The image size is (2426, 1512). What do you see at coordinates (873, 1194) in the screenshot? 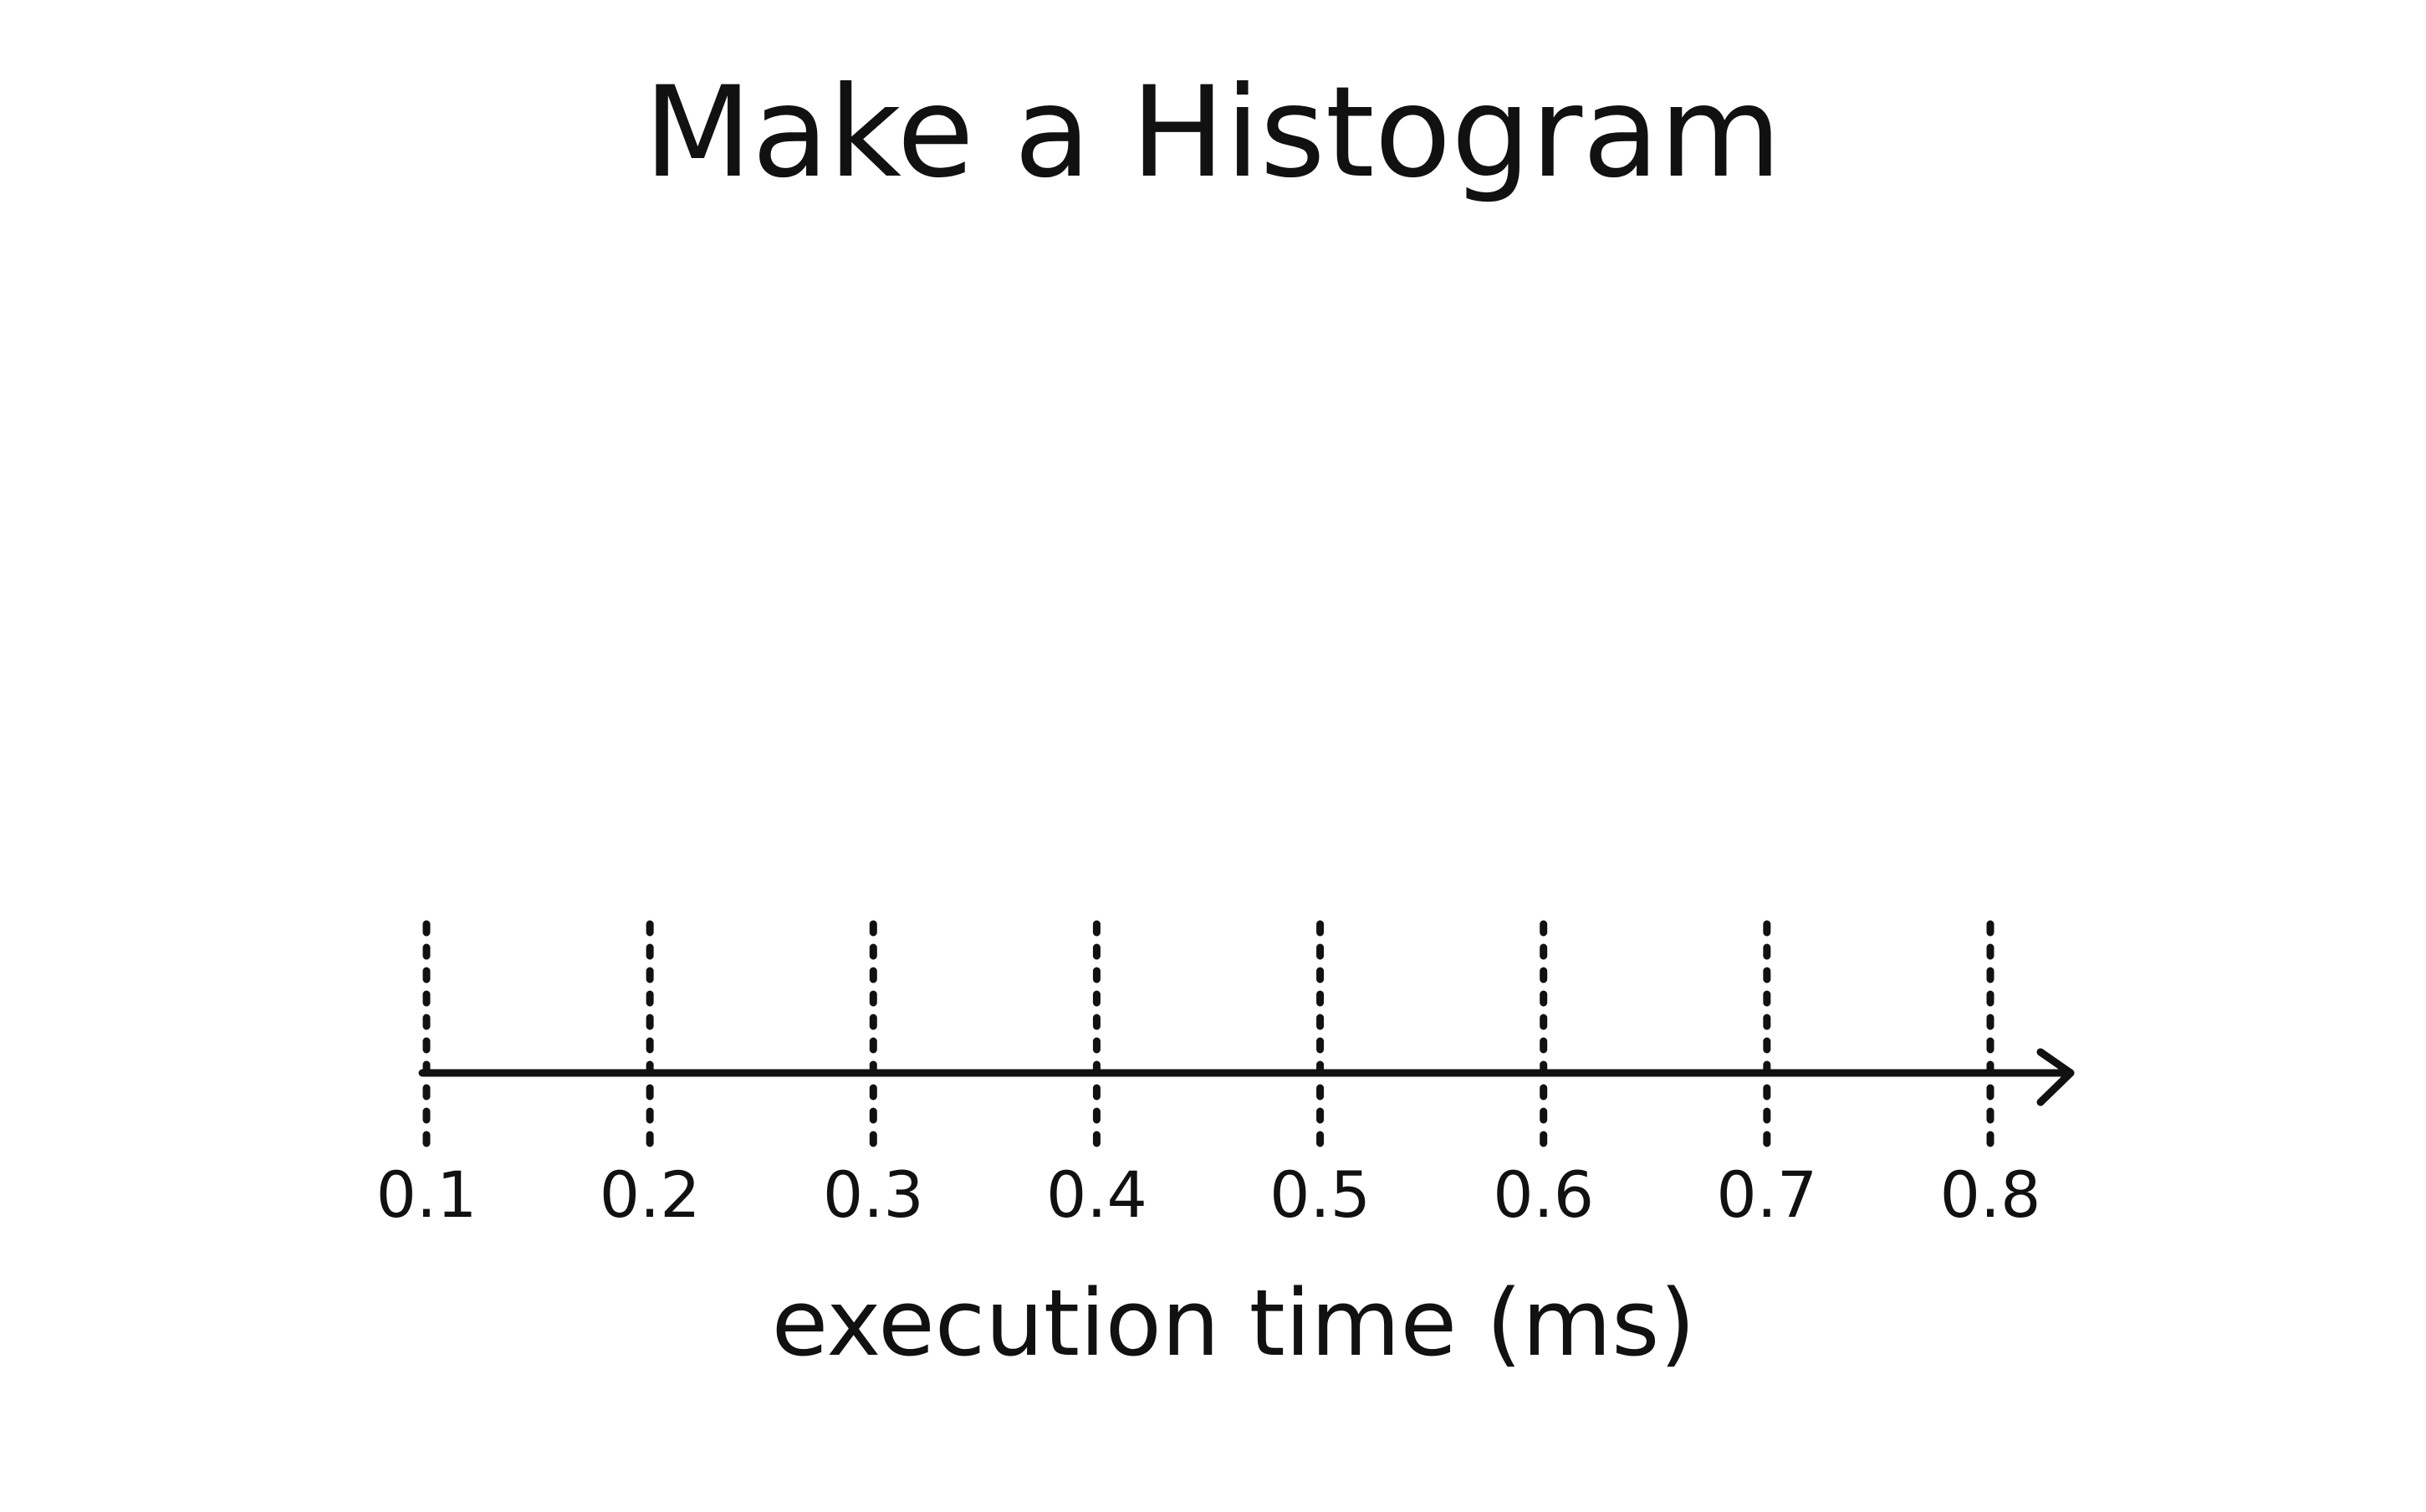
I see `x-tick-label-3: 0.3` at bounding box center [873, 1194].